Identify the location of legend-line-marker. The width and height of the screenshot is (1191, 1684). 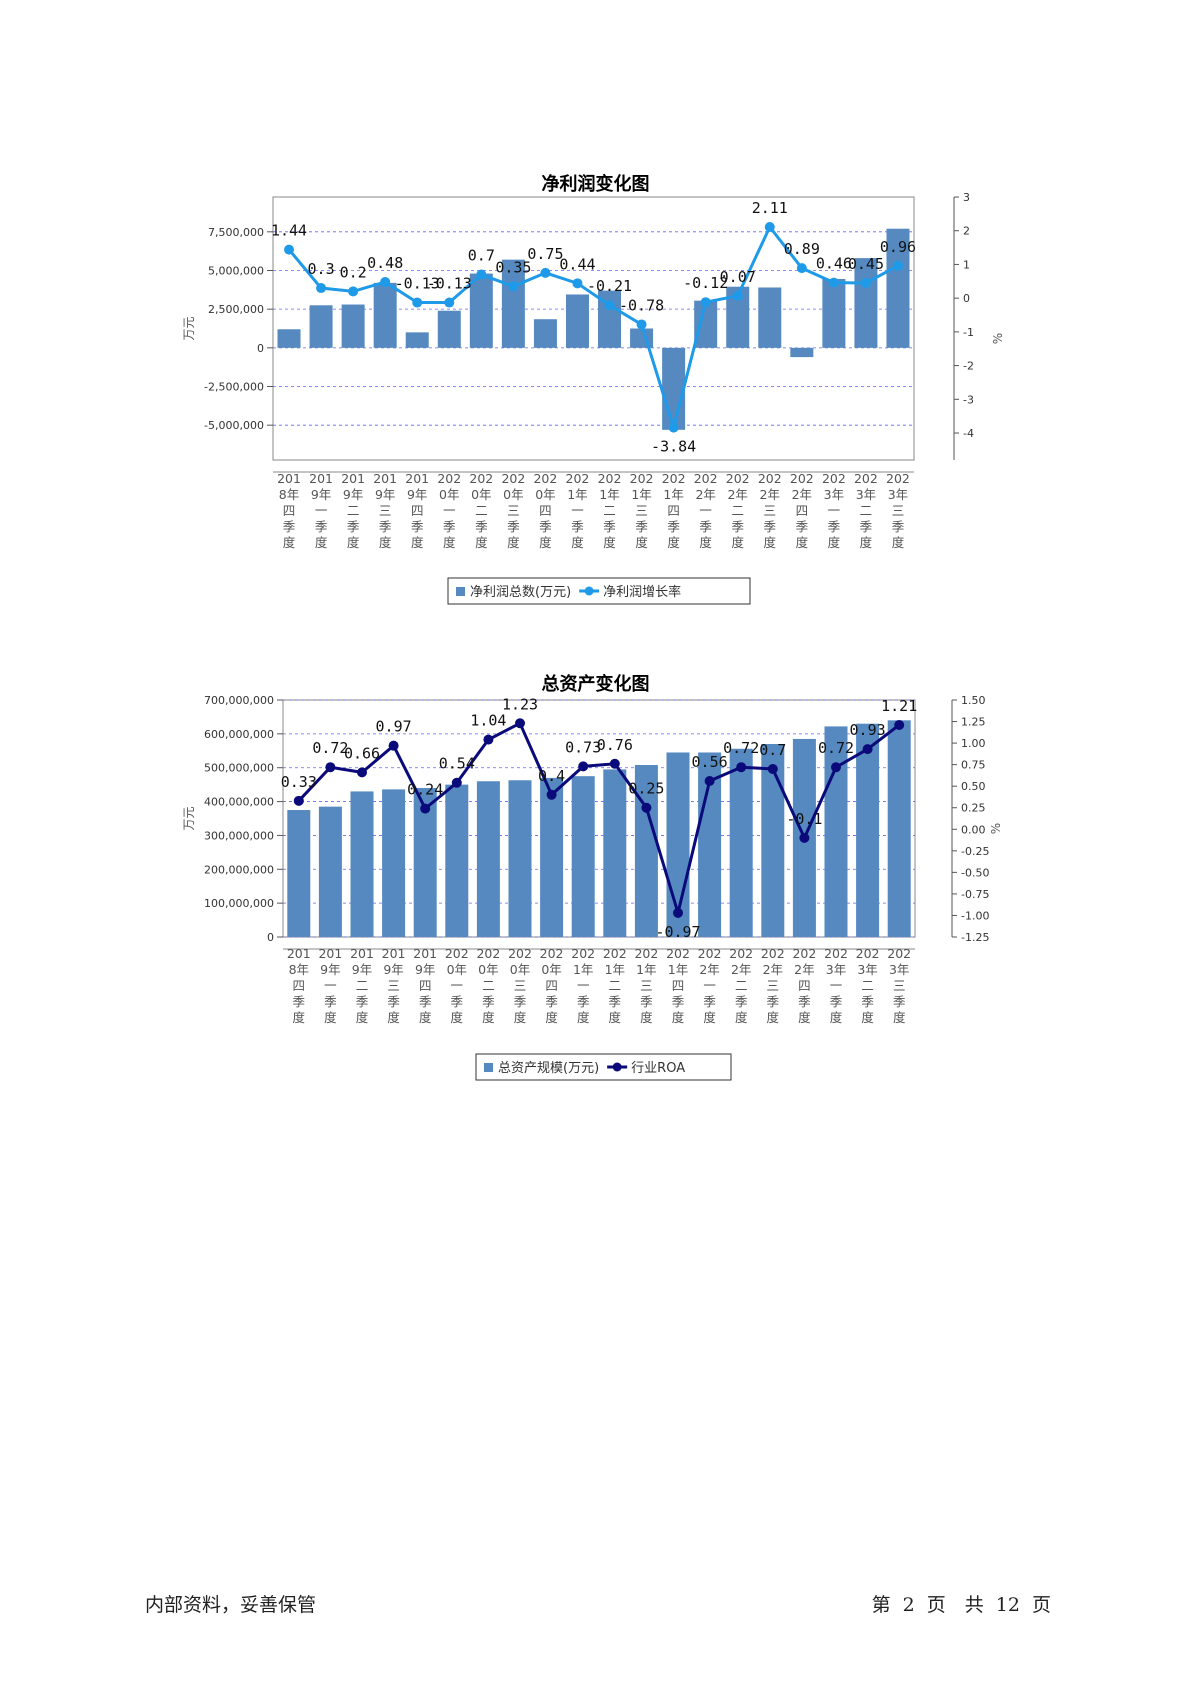
(617, 1067).